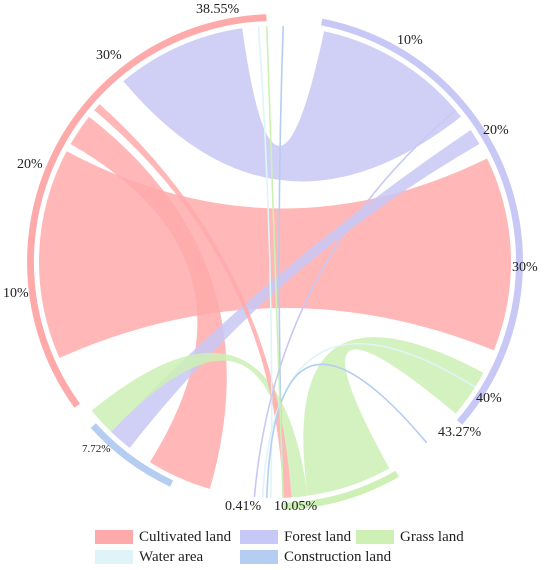  What do you see at coordinates (432, 536) in the screenshot?
I see `legend-label: Grass land` at bounding box center [432, 536].